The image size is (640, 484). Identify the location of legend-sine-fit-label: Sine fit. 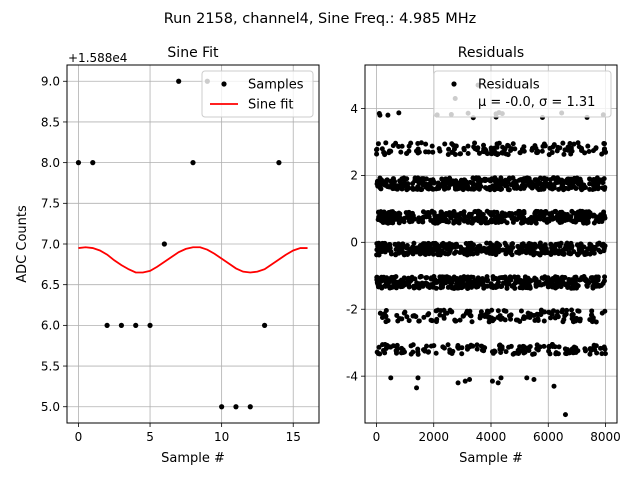
(271, 105).